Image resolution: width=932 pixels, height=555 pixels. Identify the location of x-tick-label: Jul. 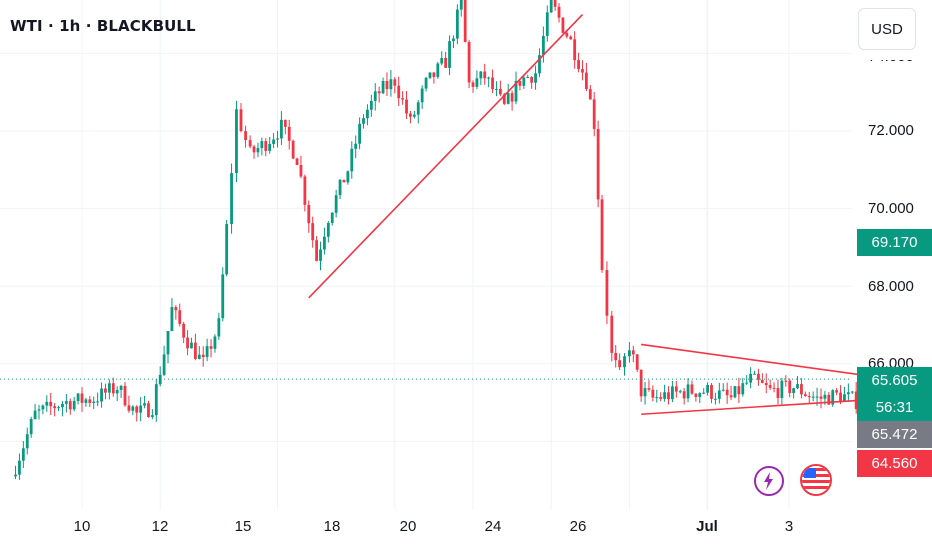
(707, 526).